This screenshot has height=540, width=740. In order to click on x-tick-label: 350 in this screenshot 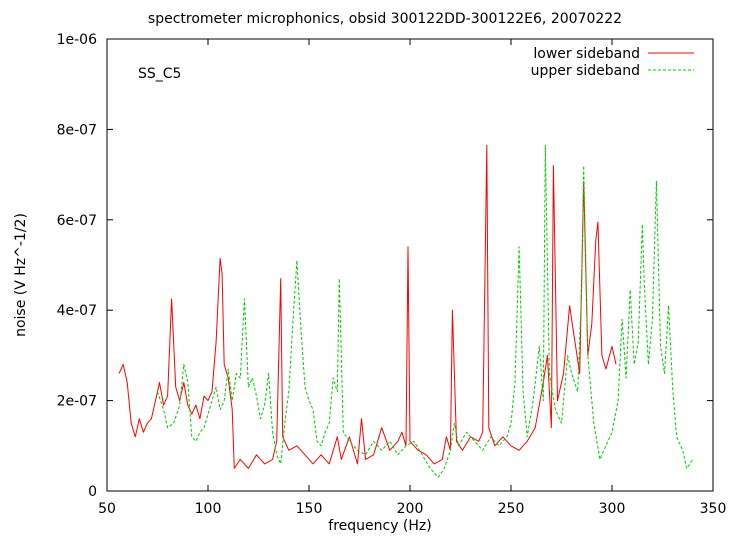, I will do `click(713, 509)`.